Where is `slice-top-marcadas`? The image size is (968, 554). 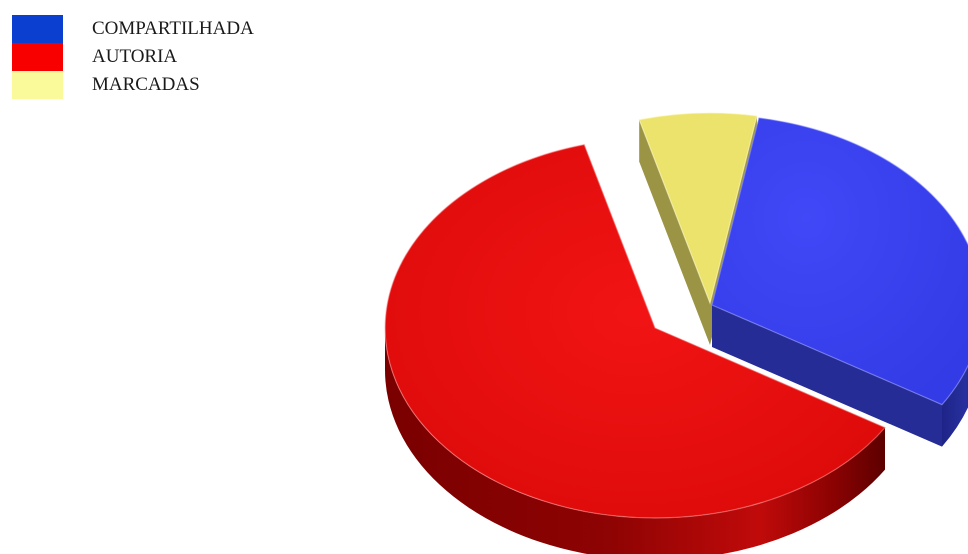 slice-top-marcadas is located at coordinates (698, 208).